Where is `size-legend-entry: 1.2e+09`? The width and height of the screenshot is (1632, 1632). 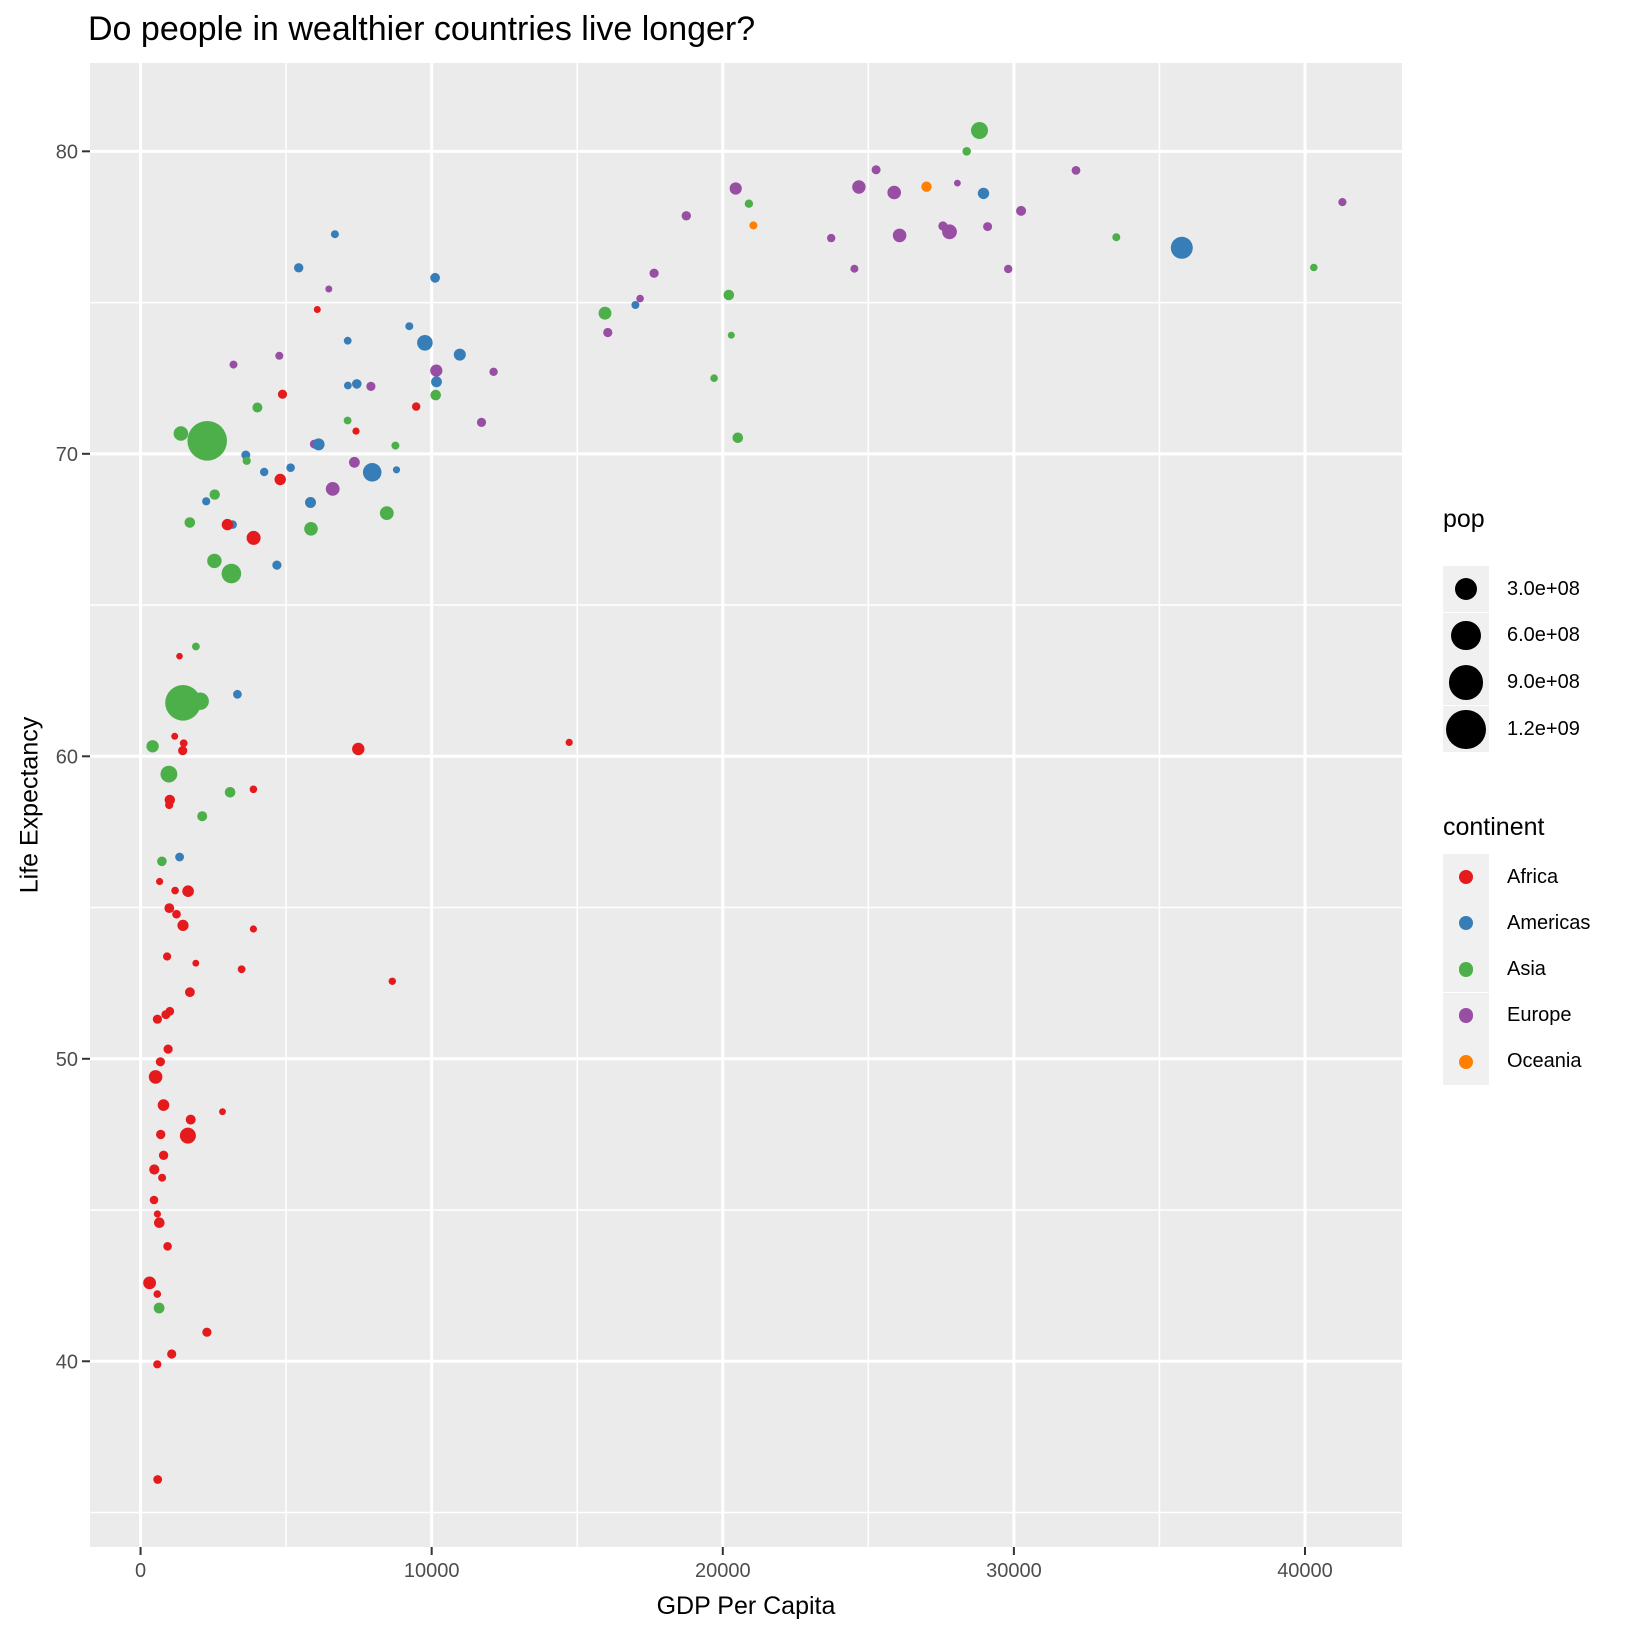
size-legend-entry: 1.2e+09 is located at coordinates (1511, 729).